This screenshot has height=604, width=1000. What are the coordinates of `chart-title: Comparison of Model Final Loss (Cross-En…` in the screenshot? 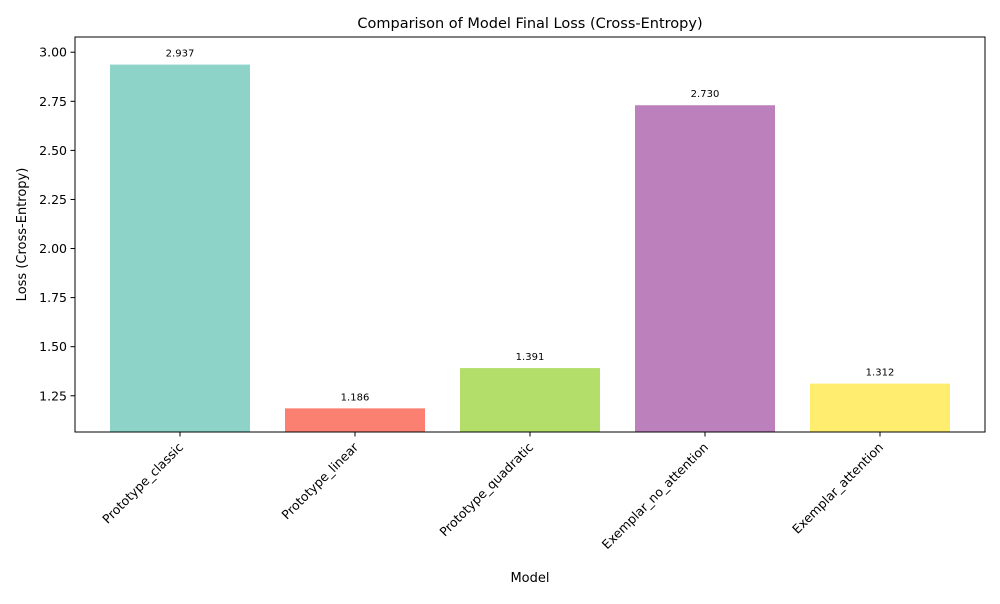 It's located at (529, 24).